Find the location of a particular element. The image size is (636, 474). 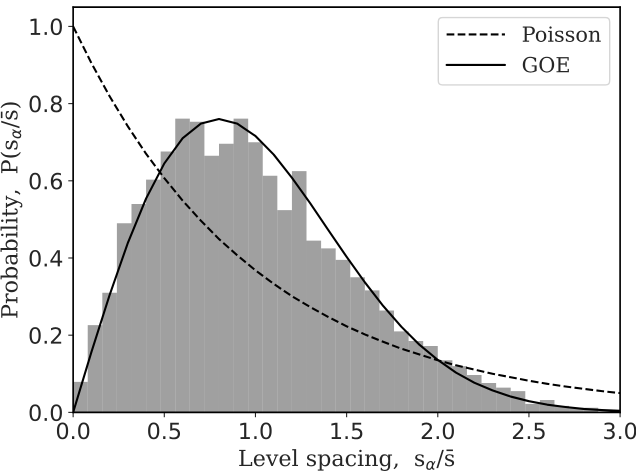

y-tick-label: 0.6 is located at coordinates (46, 181).